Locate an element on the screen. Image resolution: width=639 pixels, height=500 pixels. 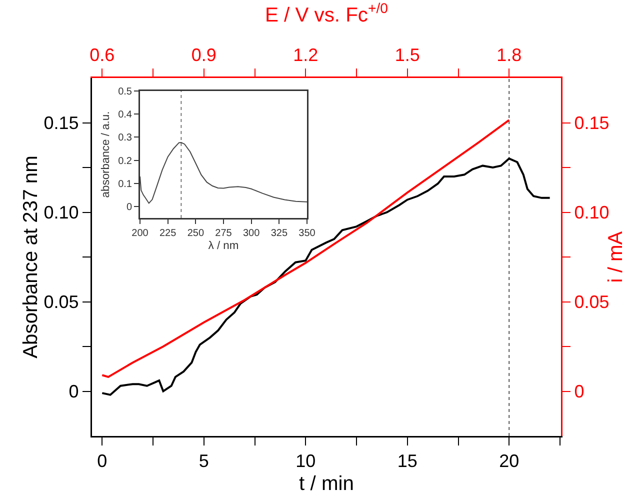
x-tick-label: 200 is located at coordinates (140, 233).